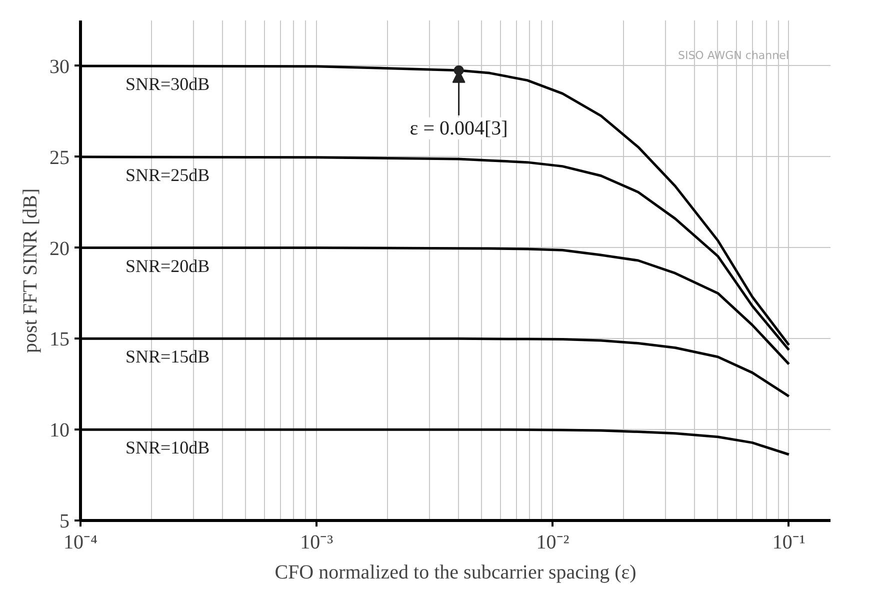  I want to click on annotation: SISO AWGN channel, so click(733, 55).